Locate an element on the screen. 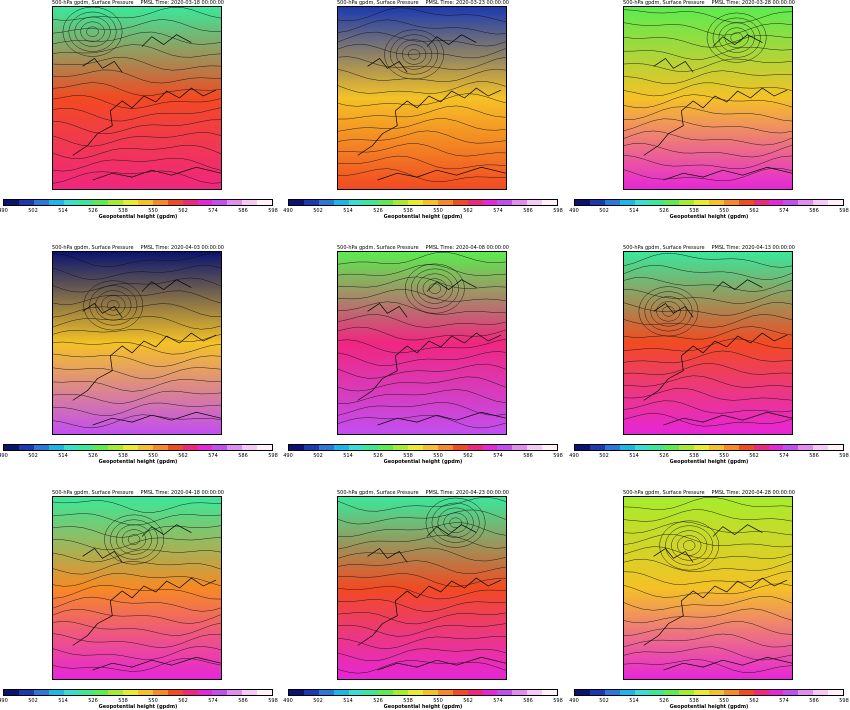 This screenshot has height=710, width=850. colorbar-tick-label: 526 is located at coordinates (664, 211).